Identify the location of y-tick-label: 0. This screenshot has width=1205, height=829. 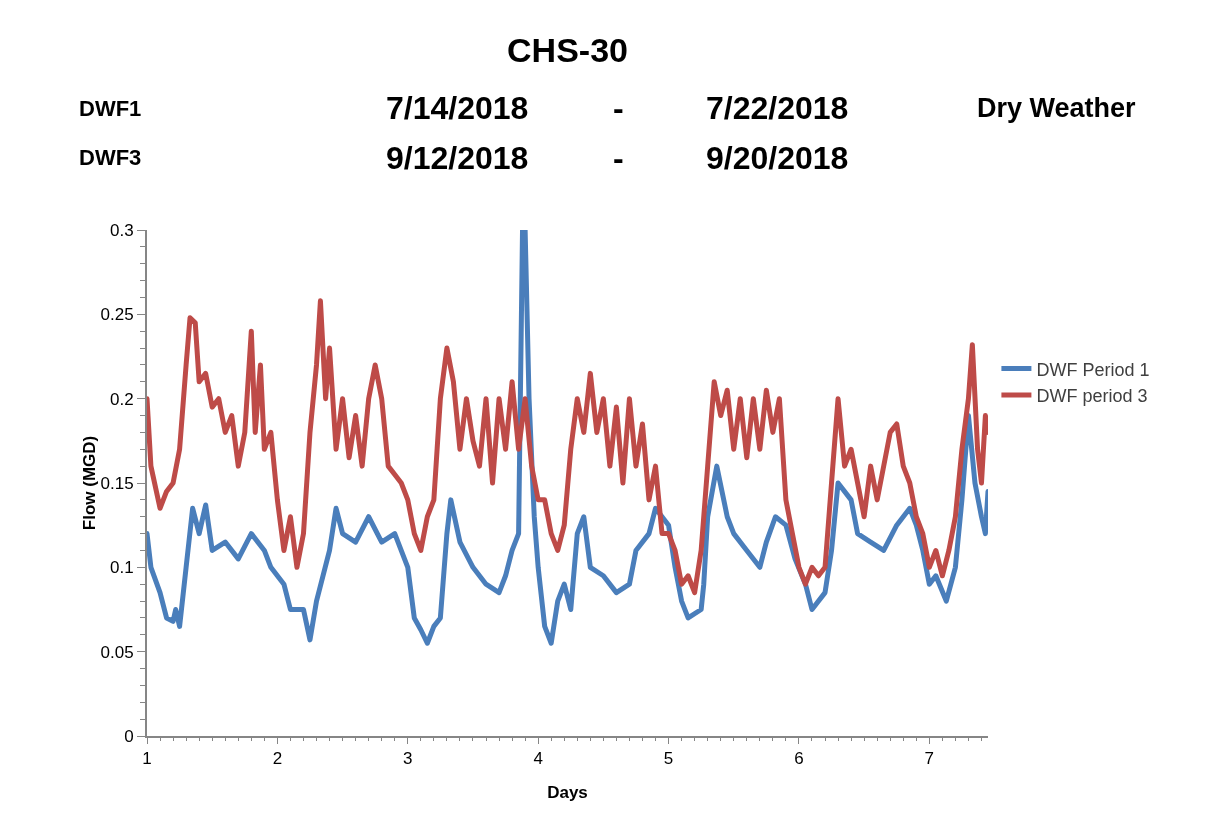
(129, 736).